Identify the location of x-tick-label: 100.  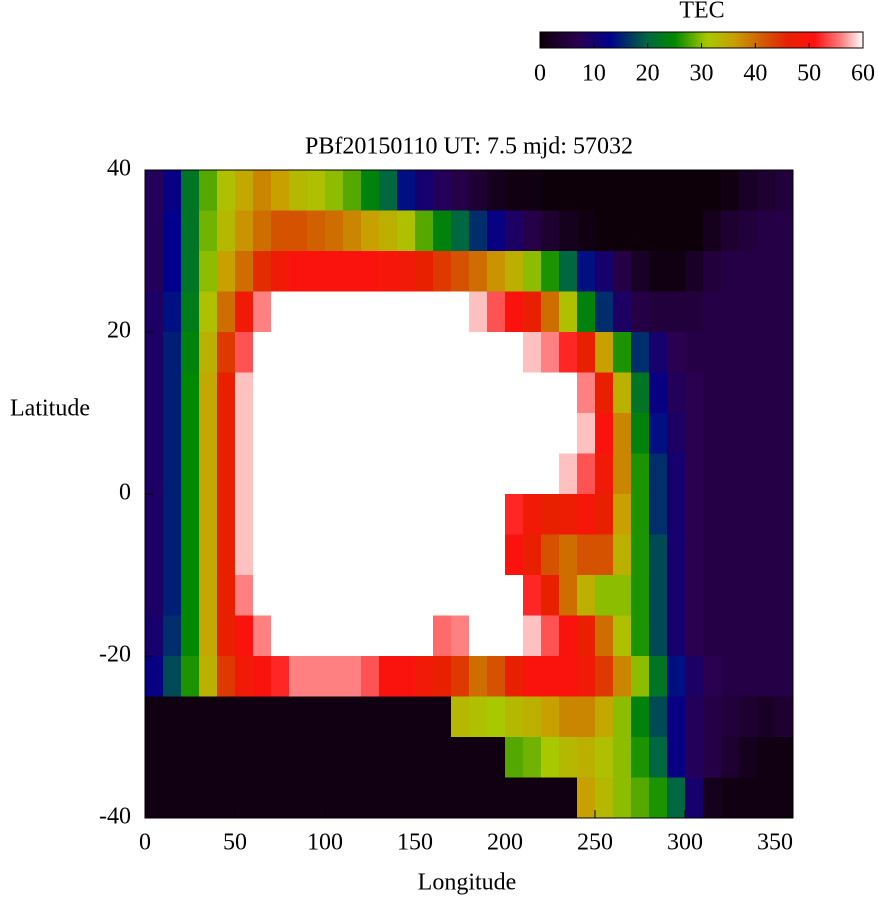
(325, 843).